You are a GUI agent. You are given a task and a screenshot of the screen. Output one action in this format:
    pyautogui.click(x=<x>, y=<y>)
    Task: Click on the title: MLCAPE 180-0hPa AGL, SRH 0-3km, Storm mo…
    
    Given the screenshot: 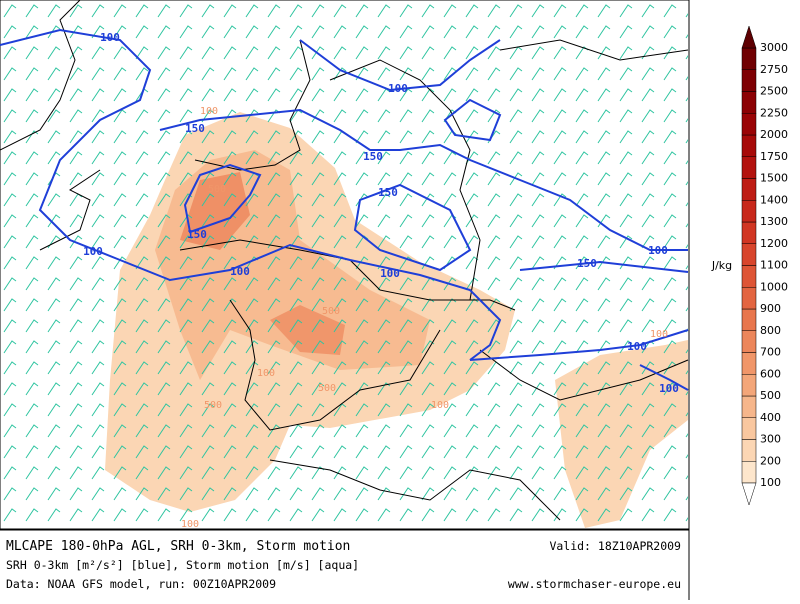 What is the action you would take?
    pyautogui.click(x=178, y=546)
    